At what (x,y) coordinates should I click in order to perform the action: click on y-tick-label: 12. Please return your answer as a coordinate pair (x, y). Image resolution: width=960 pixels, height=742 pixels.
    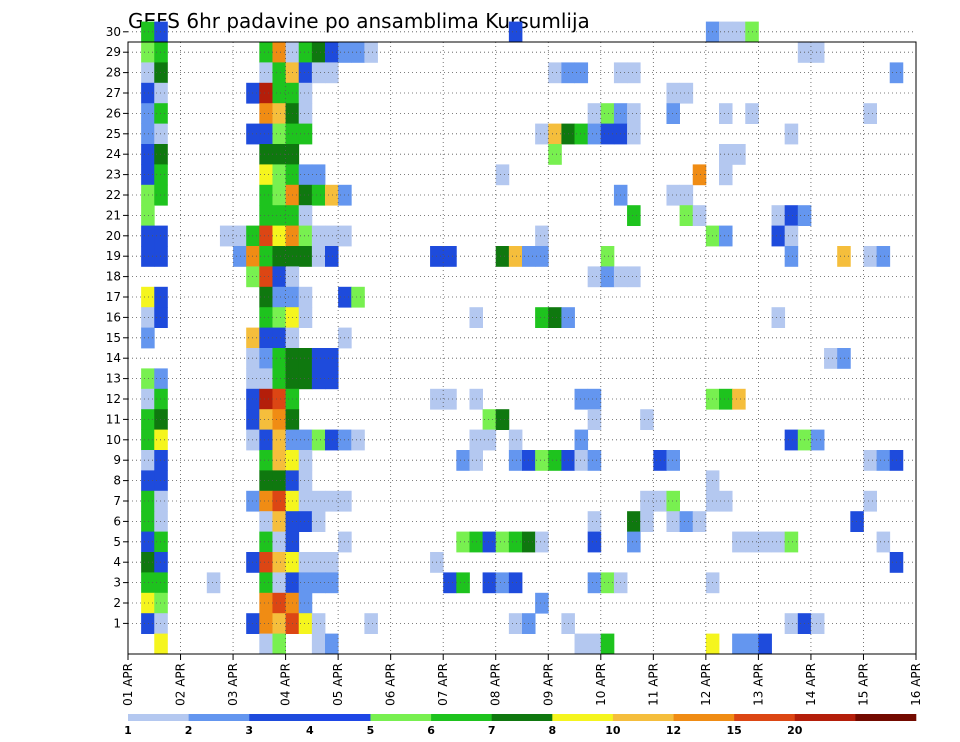
    Looking at the image, I should click on (113, 399).